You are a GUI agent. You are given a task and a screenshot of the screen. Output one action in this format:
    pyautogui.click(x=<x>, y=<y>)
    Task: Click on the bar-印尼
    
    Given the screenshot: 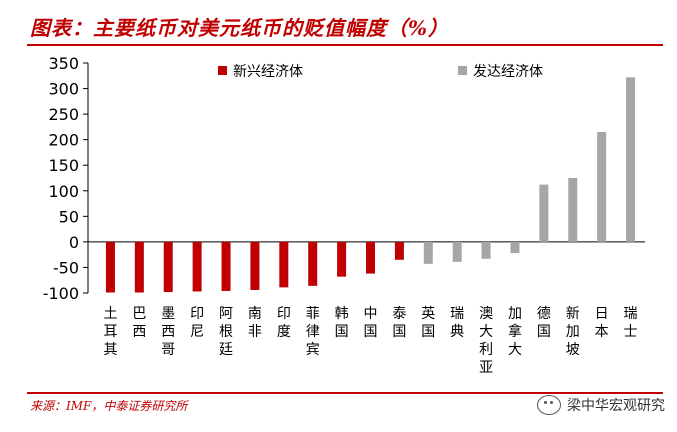 What is the action you would take?
    pyautogui.click(x=197, y=266)
    